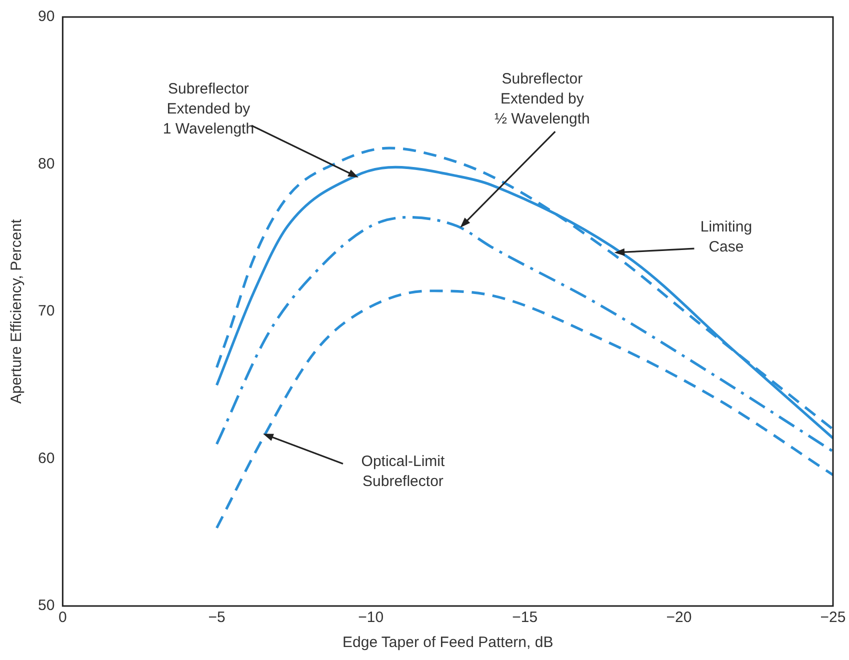  Describe the element at coordinates (371, 617) in the screenshot. I see `x-tick-label: −10` at that location.